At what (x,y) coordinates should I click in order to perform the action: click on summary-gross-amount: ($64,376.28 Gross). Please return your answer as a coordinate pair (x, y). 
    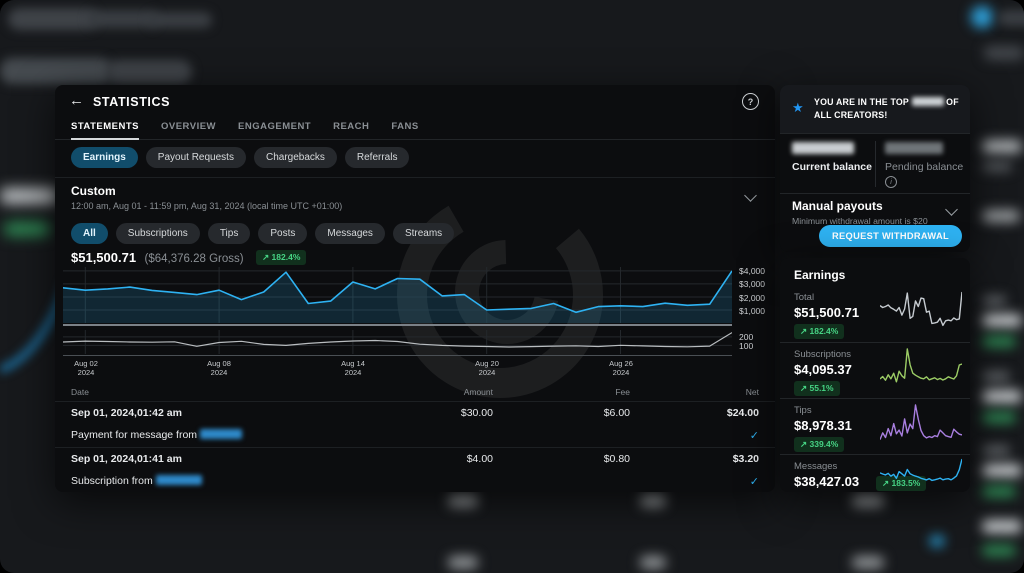
    Looking at the image, I should click on (194, 259).